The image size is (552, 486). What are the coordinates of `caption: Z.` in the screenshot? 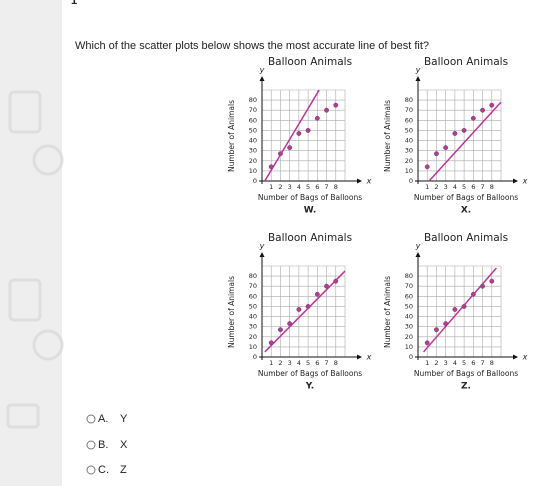 It's located at (466, 387).